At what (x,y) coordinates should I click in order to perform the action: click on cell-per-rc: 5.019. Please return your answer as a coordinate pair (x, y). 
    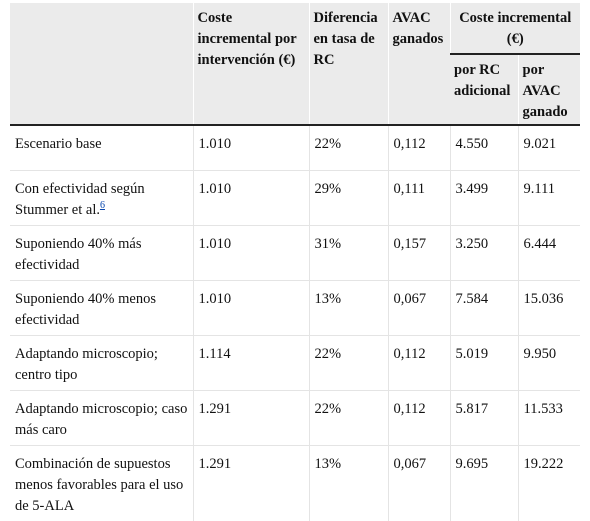
    Looking at the image, I should click on (483, 363).